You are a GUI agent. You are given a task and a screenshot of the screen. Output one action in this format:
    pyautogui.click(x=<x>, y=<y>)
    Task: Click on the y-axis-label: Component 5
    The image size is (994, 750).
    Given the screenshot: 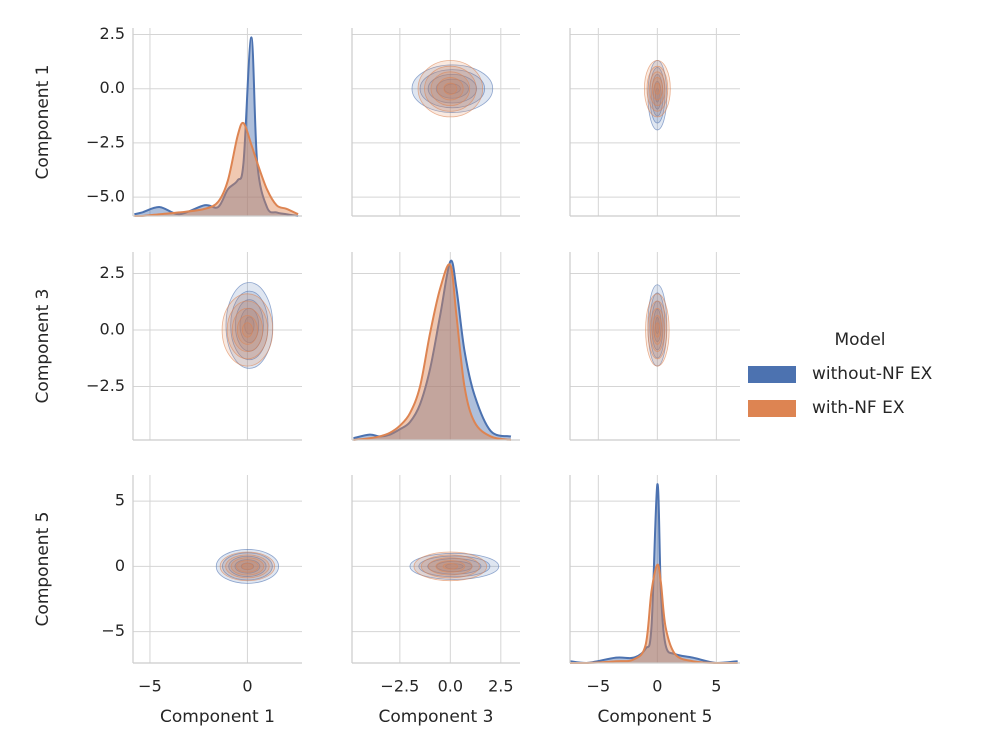 What is the action you would take?
    pyautogui.click(x=43, y=569)
    